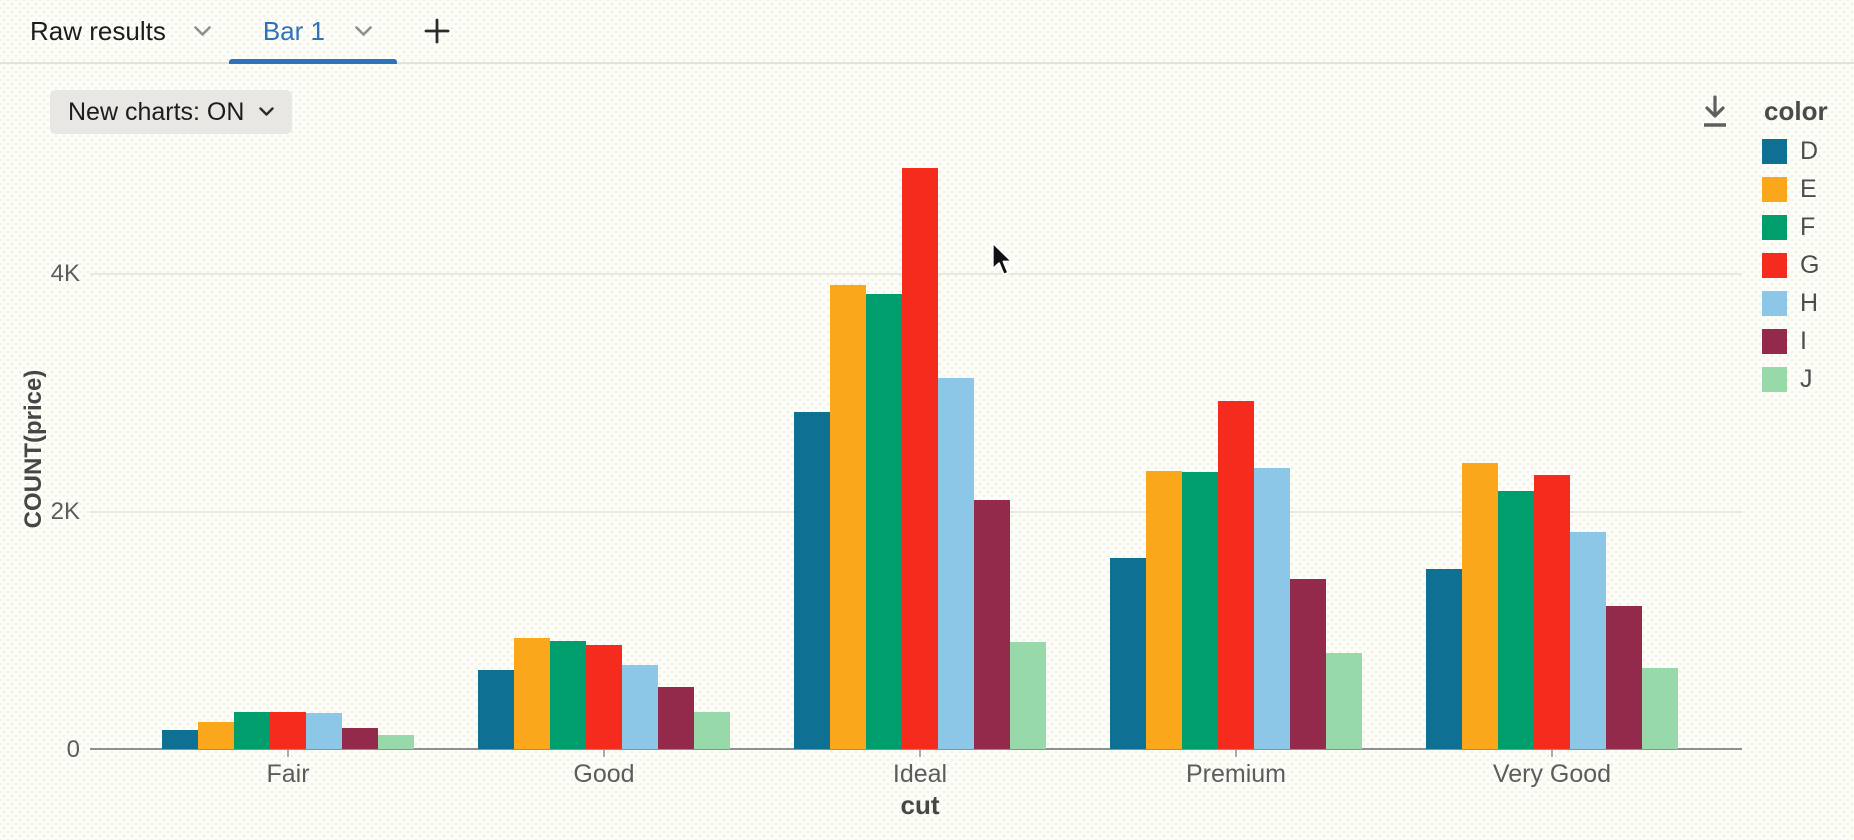 The width and height of the screenshot is (1854, 840). What do you see at coordinates (1480, 606) in the screenshot?
I see `bar-very-good-e` at bounding box center [1480, 606].